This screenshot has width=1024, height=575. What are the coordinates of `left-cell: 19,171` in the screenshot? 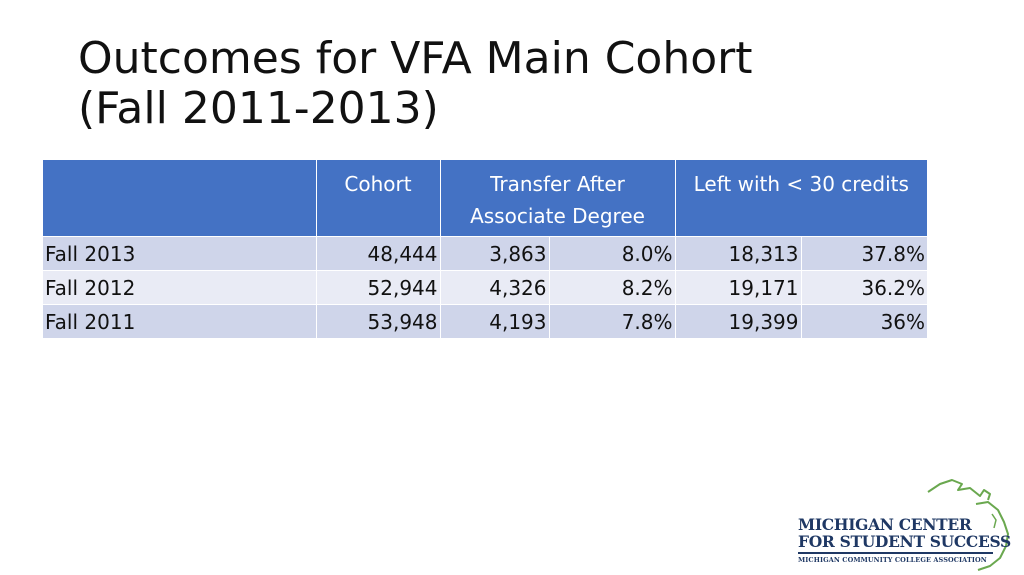 It's located at (737, 287).